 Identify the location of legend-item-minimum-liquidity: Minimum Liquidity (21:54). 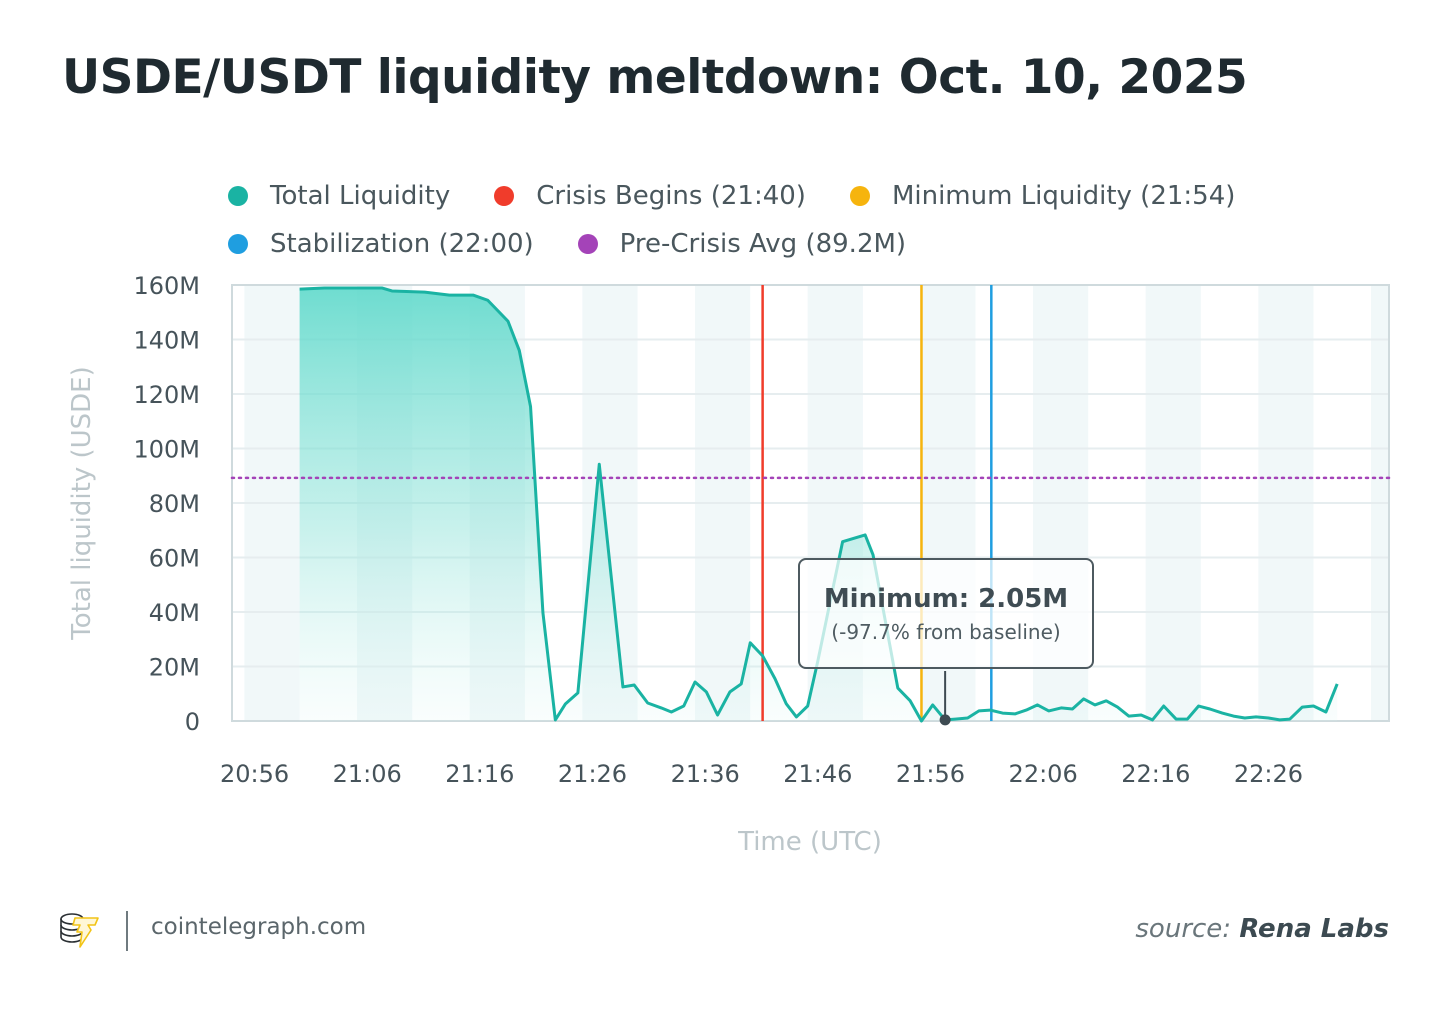
(1042, 196).